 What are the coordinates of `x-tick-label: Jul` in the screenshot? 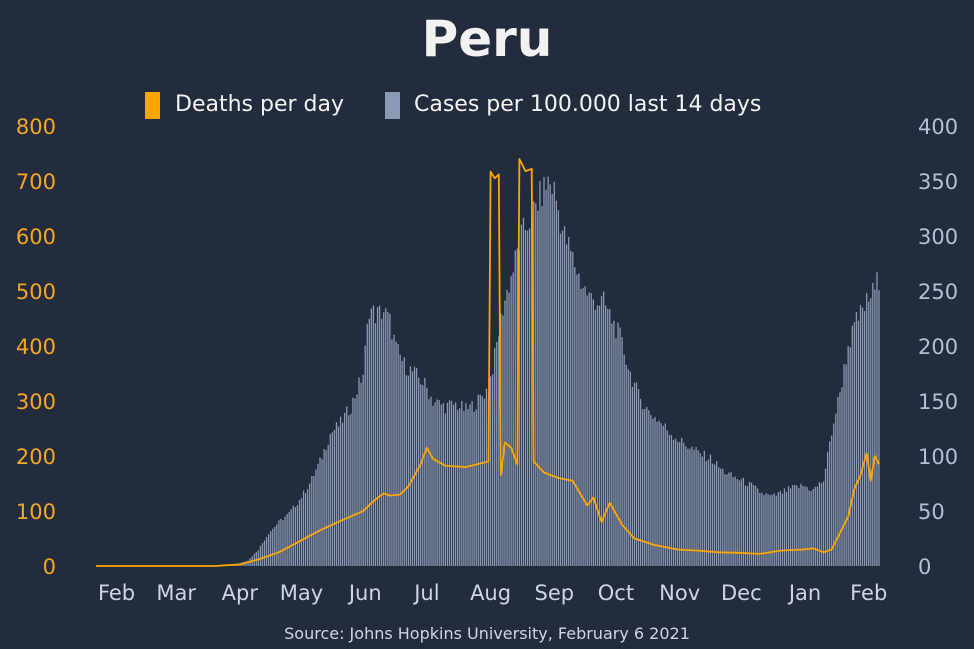 It's located at (425, 593).